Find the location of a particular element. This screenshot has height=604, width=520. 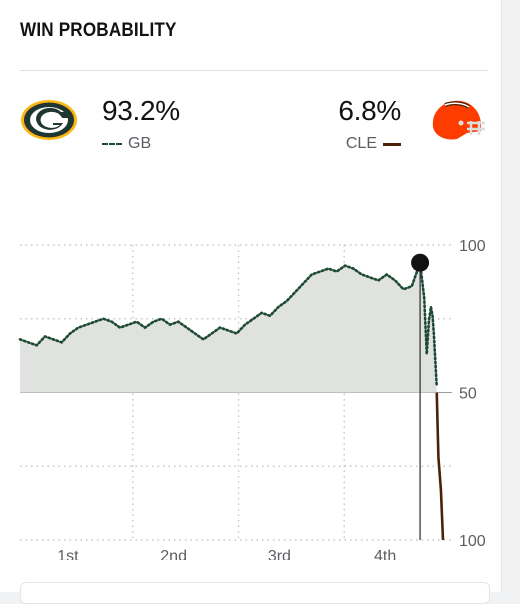

section-title: WIN PROBABILITY is located at coordinates (98, 30).